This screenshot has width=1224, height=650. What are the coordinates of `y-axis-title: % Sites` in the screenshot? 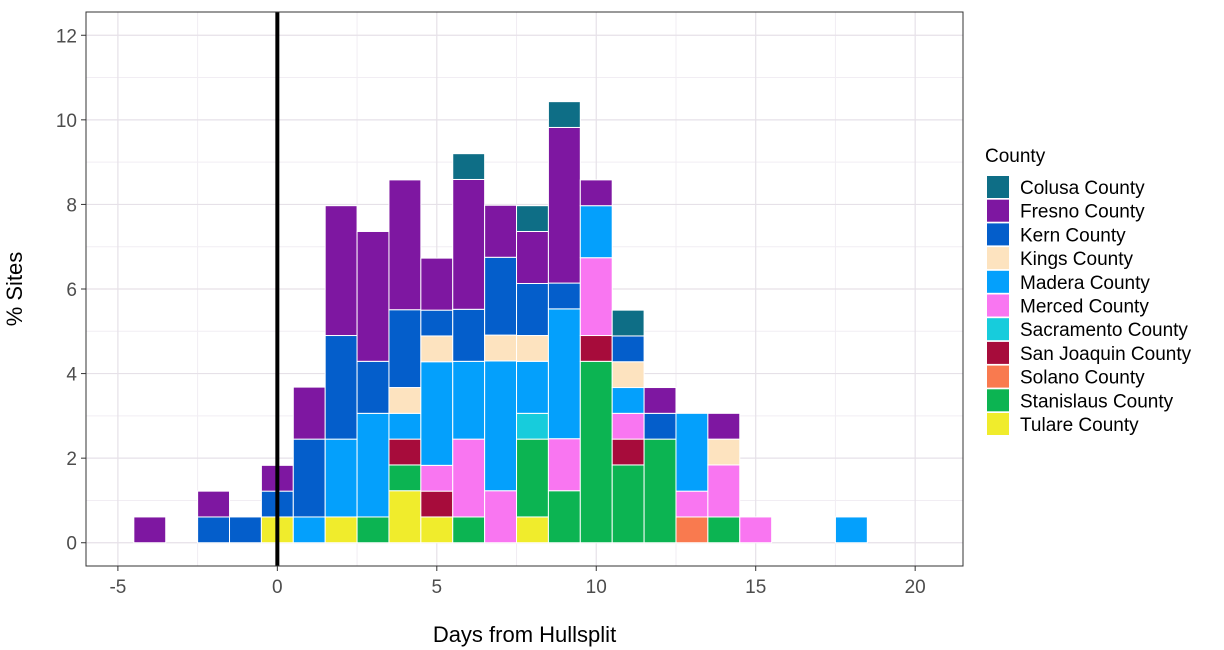 It's located at (14, 289).